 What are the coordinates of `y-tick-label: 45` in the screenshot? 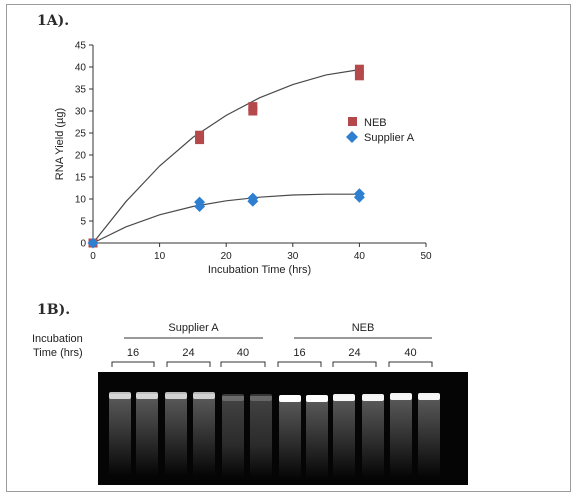 It's located at (81, 46).